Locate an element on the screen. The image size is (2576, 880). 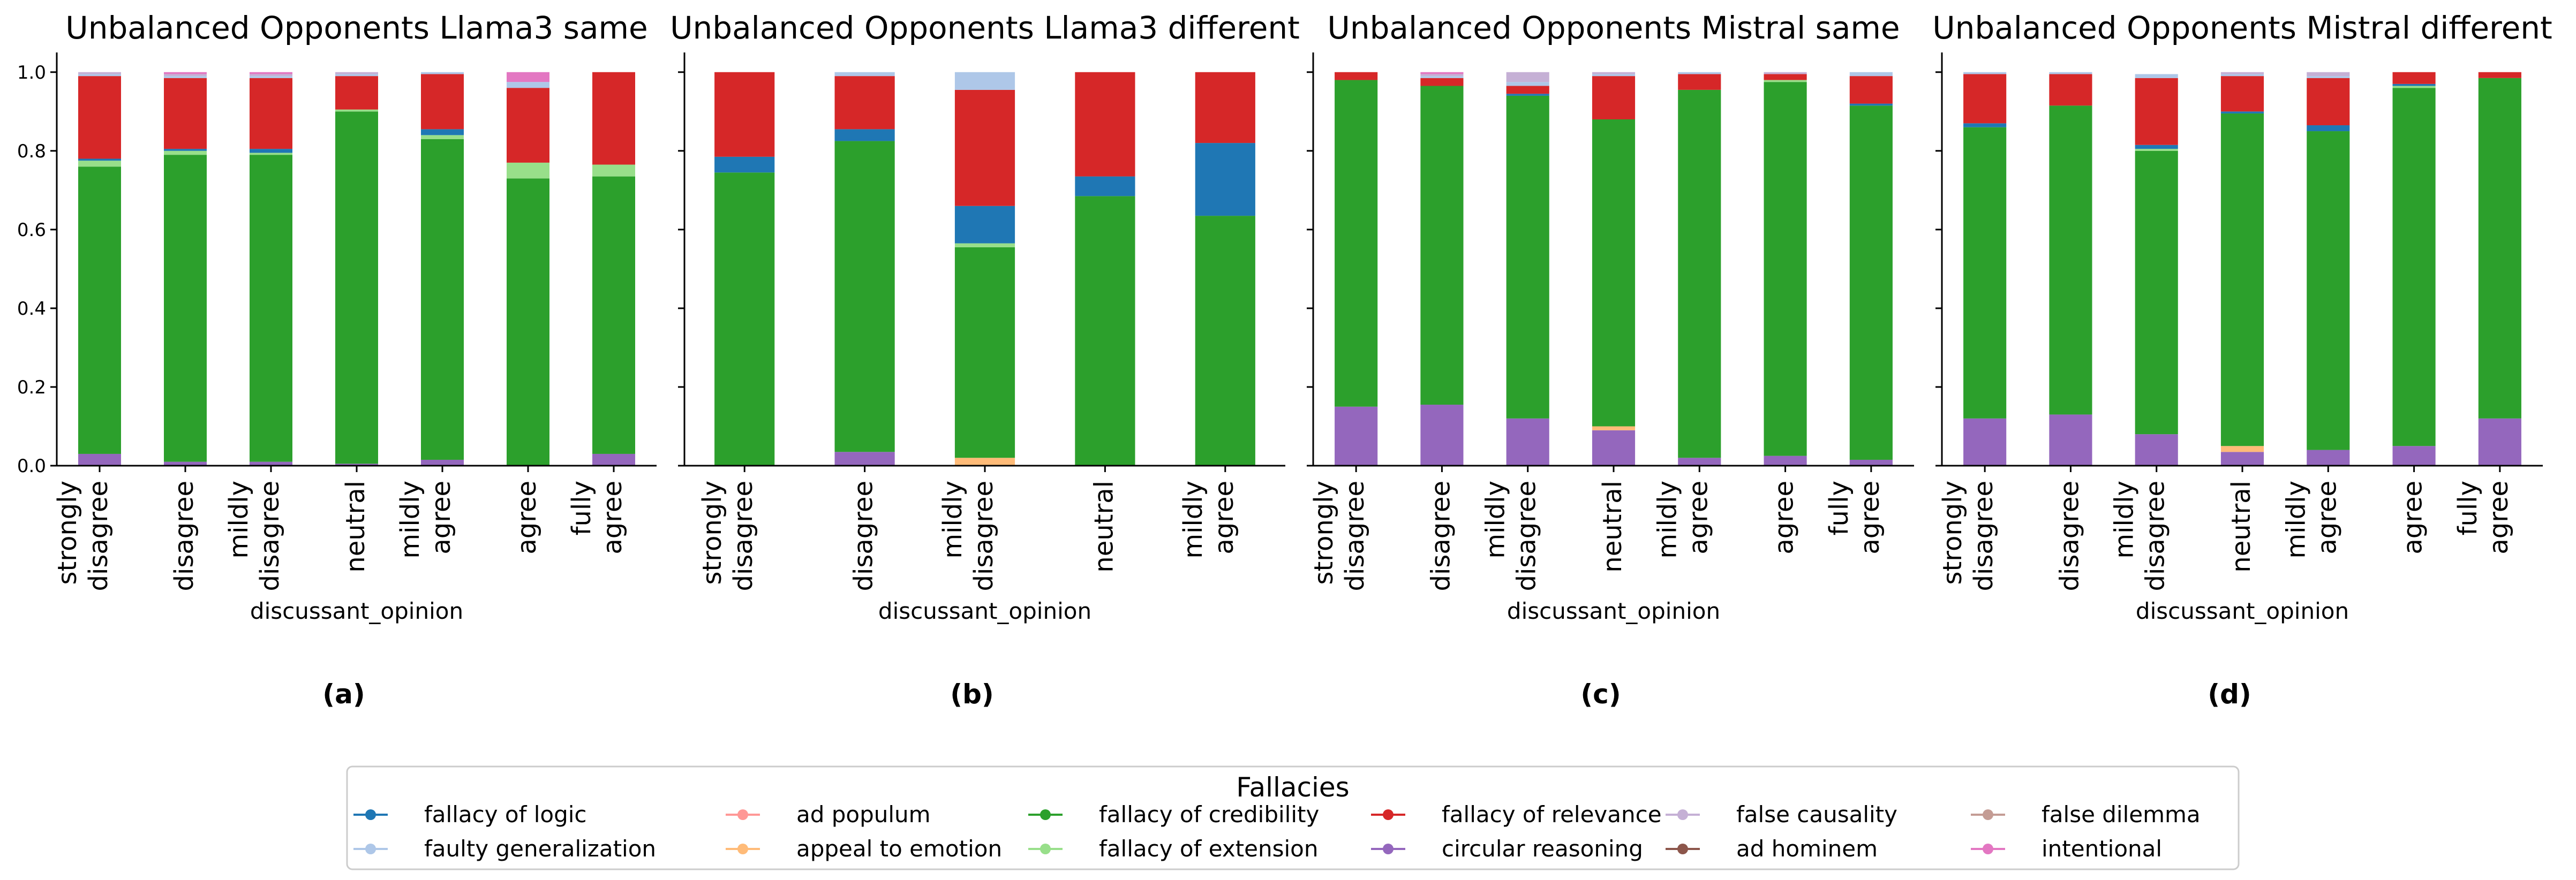
legend-entry: fallacy of extension is located at coordinates (1173, 849).